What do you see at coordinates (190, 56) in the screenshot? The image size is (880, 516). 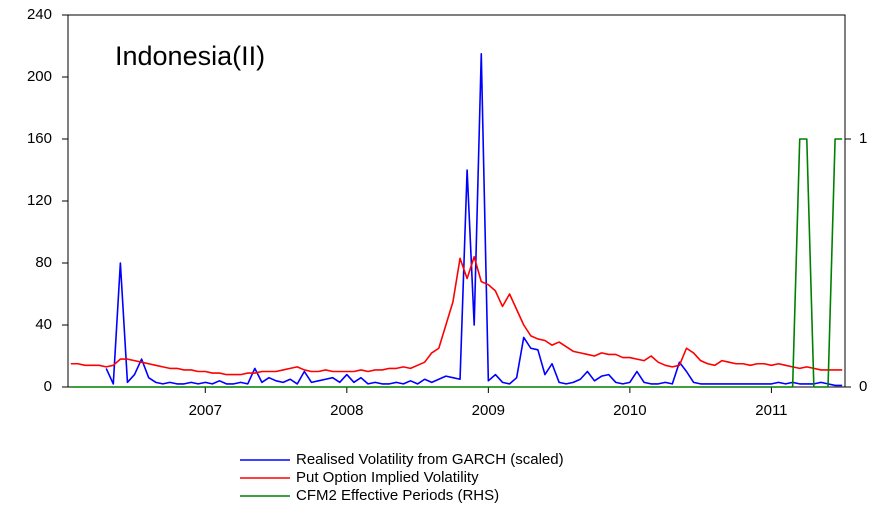 I see `chart-title: Indonesia(II)` at bounding box center [190, 56].